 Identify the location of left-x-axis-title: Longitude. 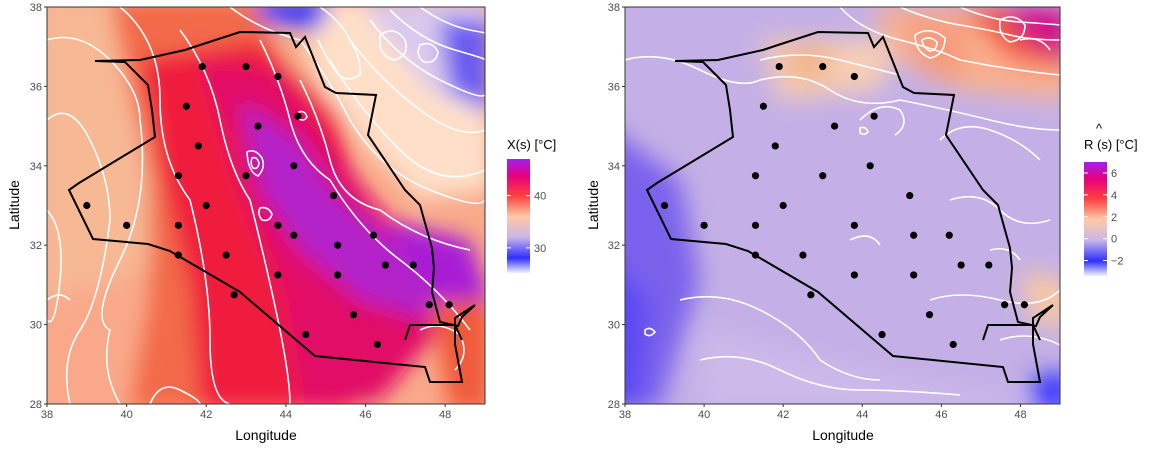
(266, 435).